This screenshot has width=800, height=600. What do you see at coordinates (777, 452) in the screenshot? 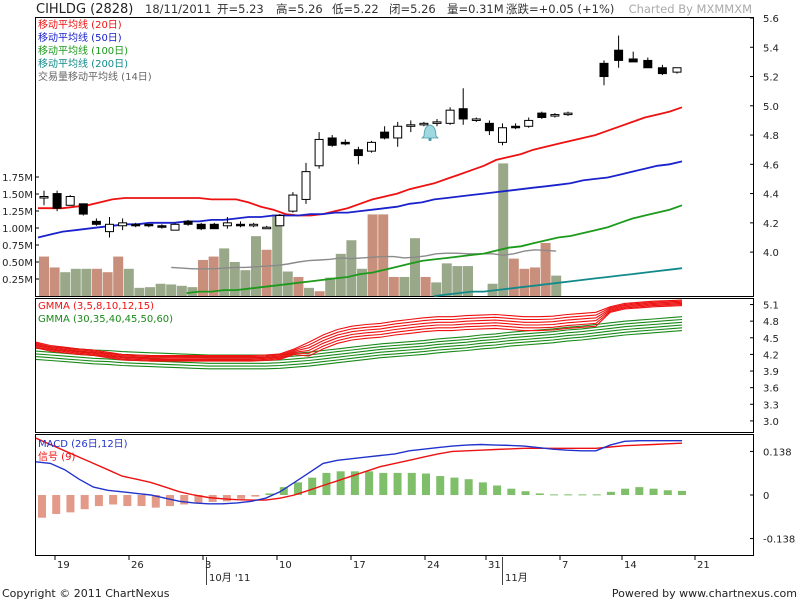
I see `macd-y-tick-label: 0.138` at bounding box center [777, 452].